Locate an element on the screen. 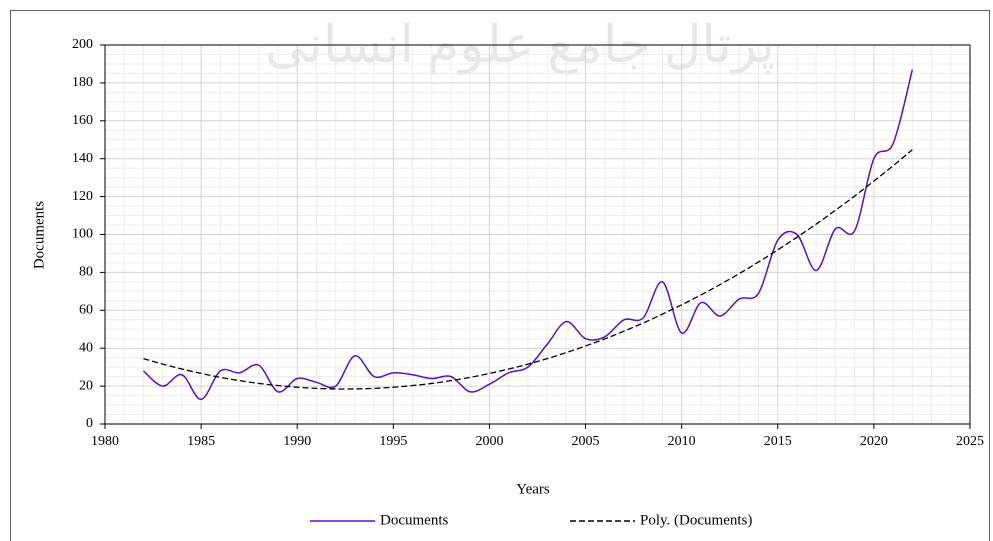  x-tick-label: 1980 is located at coordinates (105, 441).